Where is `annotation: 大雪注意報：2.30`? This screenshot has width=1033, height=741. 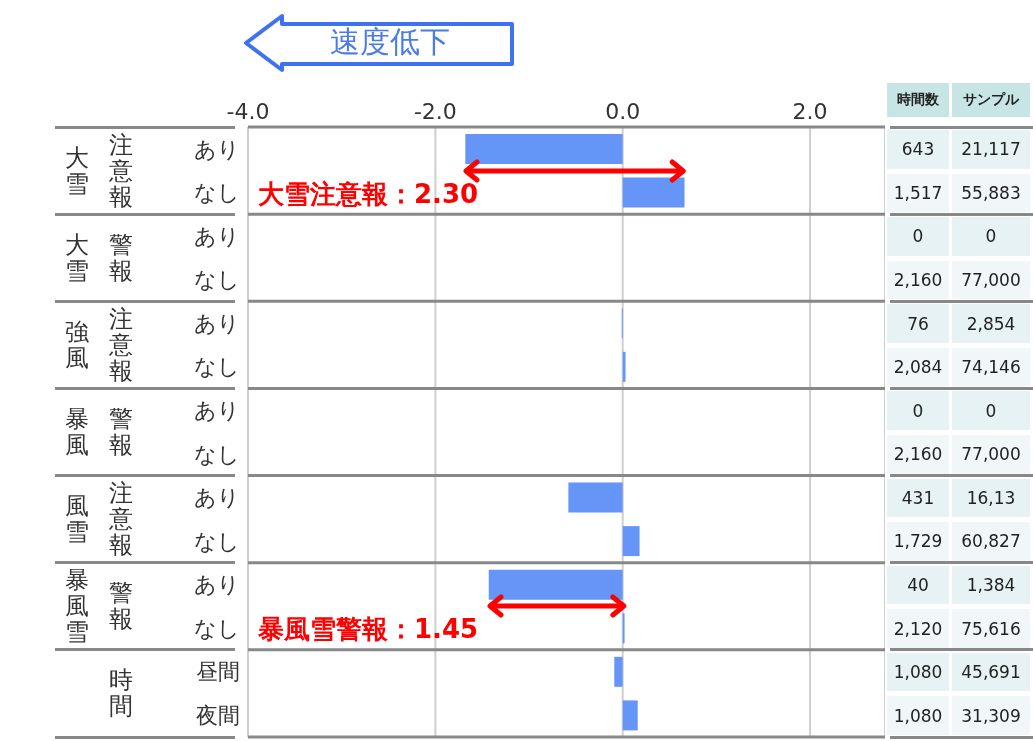 annotation: 大雪注意報：2.30 is located at coordinates (368, 194).